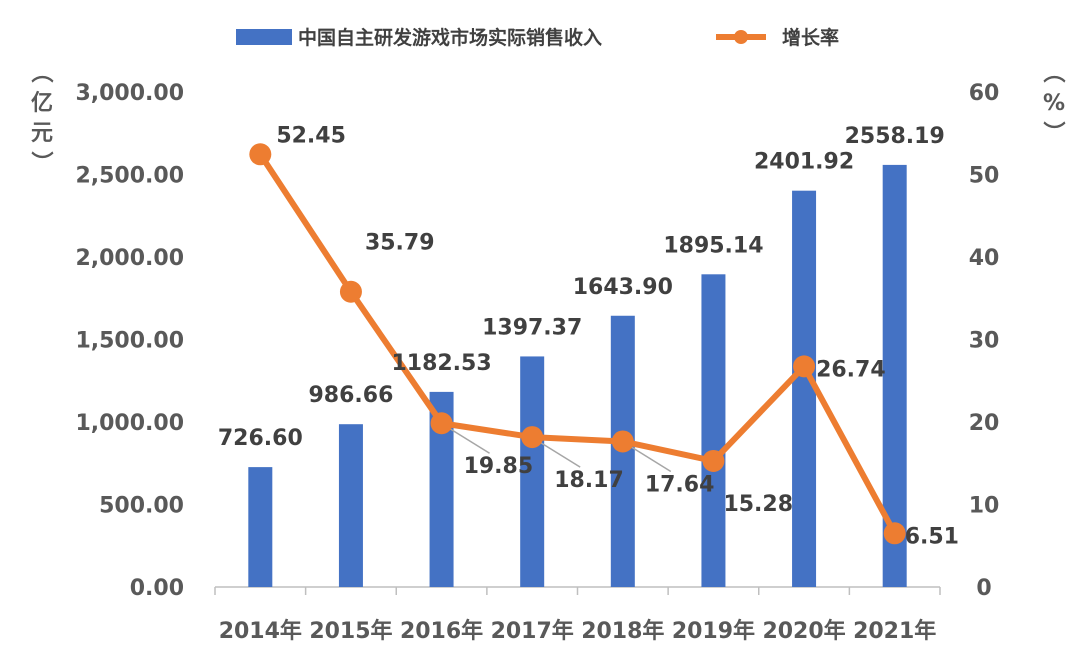 This screenshot has height=656, width=1080. What do you see at coordinates (758, 504) in the screenshot?
I see `growth-rate-label: 15.28` at bounding box center [758, 504].